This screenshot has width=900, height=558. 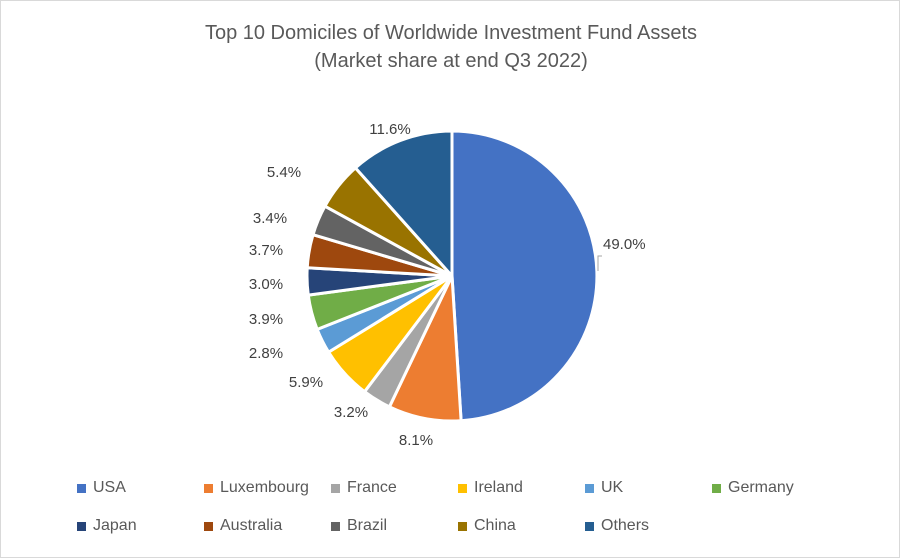 What do you see at coordinates (266, 250) in the screenshot?
I see `data-label-australia: 3.7%` at bounding box center [266, 250].